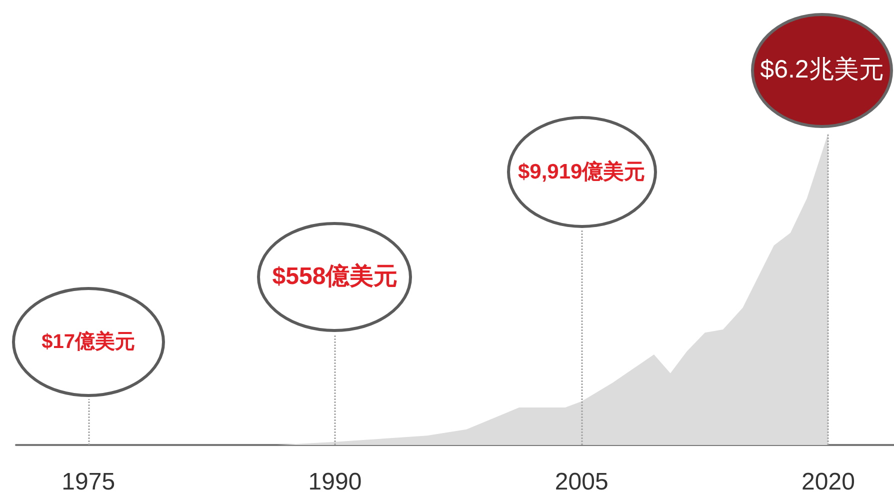 This screenshot has height=495, width=894. Describe the element at coordinates (335, 481) in the screenshot. I see `x-tick-label: 1990` at that location.